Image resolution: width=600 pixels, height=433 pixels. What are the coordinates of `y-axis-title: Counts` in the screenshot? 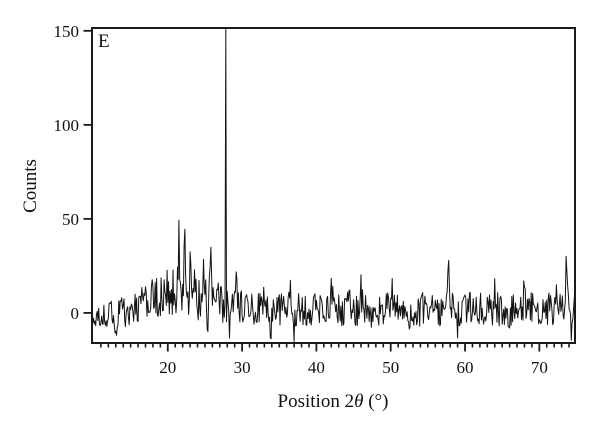 It's located at (30, 186).